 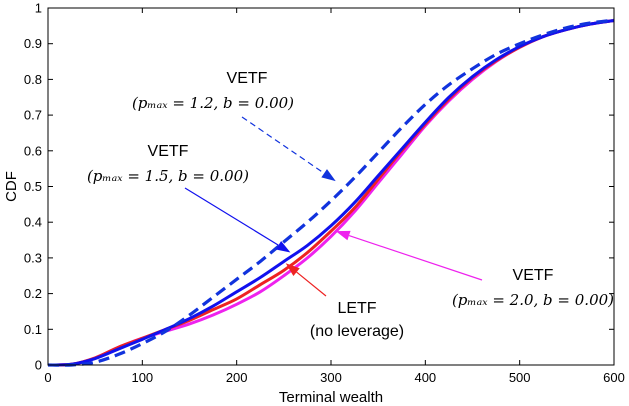 What do you see at coordinates (11, 186) in the screenshot?
I see `y-axis-label: CDF` at bounding box center [11, 186].